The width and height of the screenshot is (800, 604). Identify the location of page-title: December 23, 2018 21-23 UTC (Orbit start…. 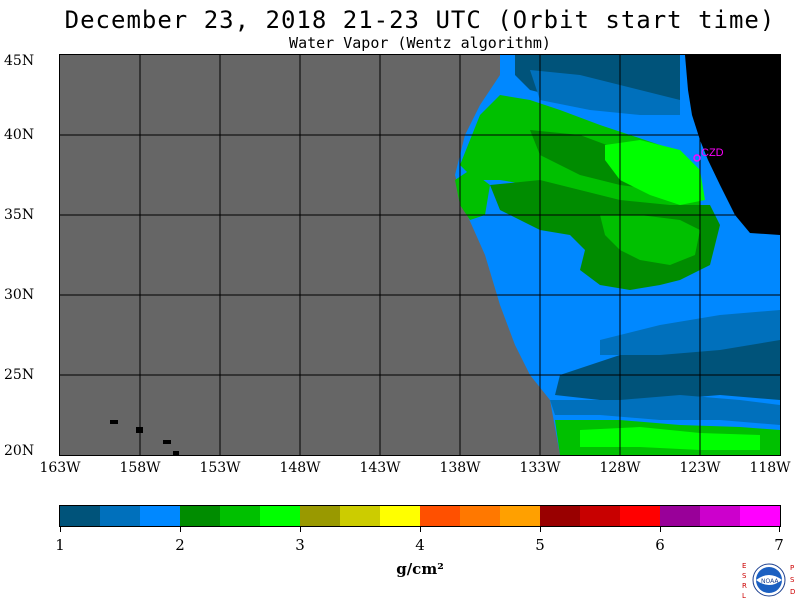
(420, 20).